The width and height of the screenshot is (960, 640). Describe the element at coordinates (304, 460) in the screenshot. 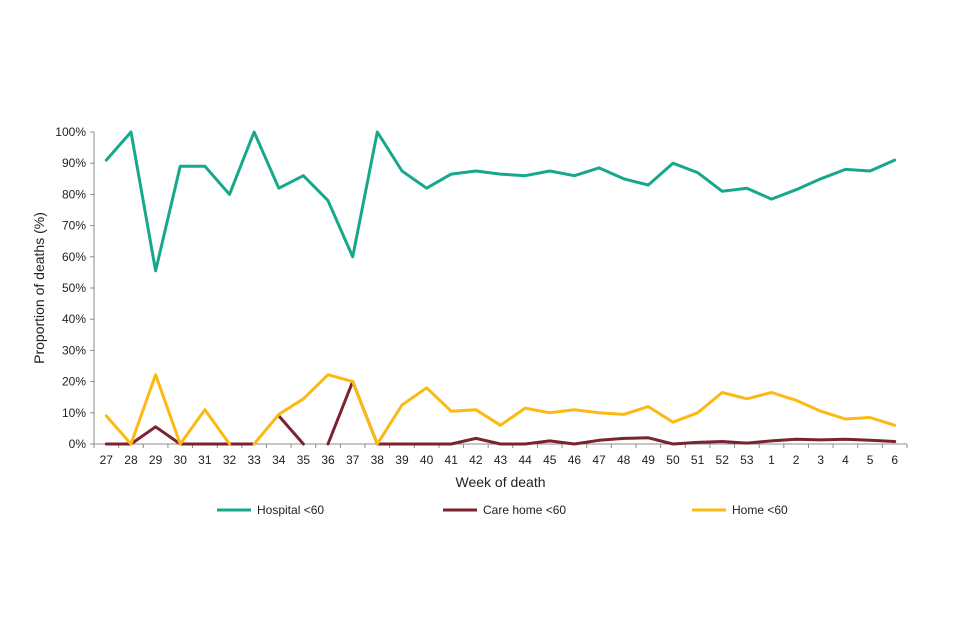

I see `x-tick-label: 35` at that location.